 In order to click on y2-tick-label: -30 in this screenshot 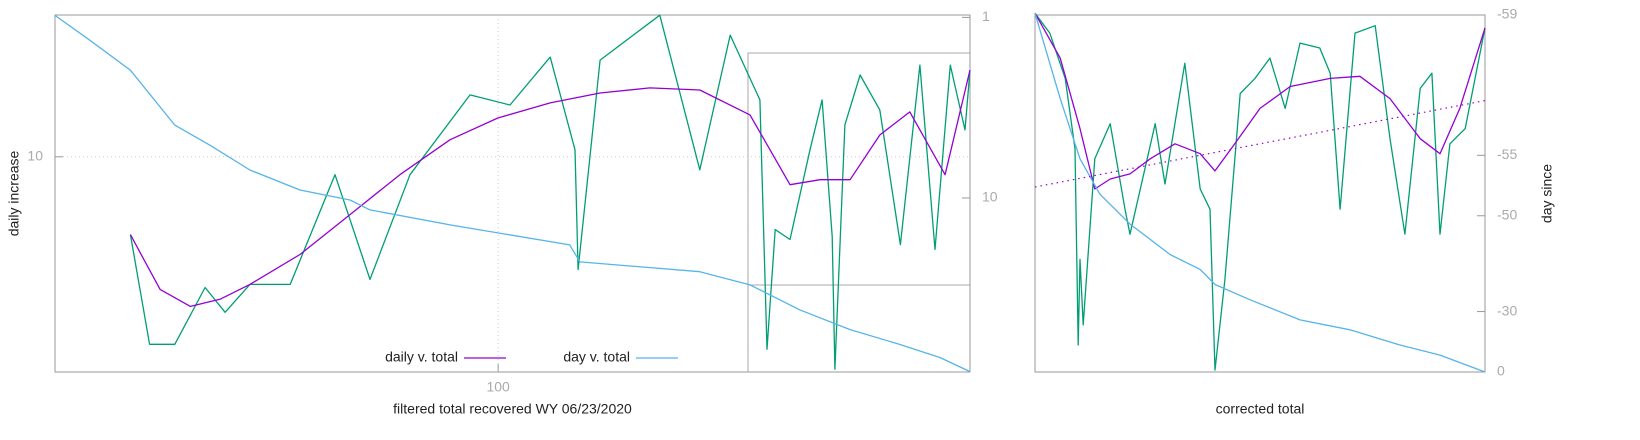, I will do `click(1507, 310)`.